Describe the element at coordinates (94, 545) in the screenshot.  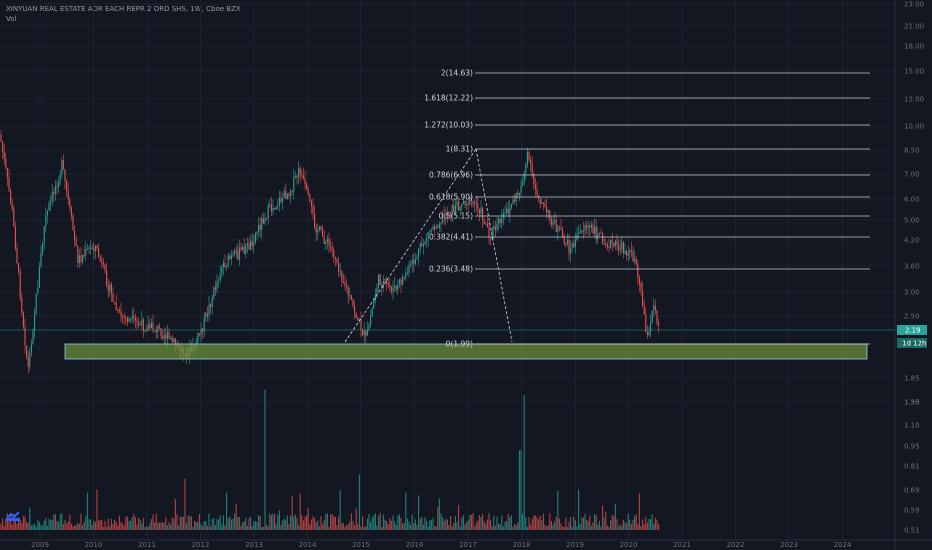
I see `x-tick-label: 2010` at that location.